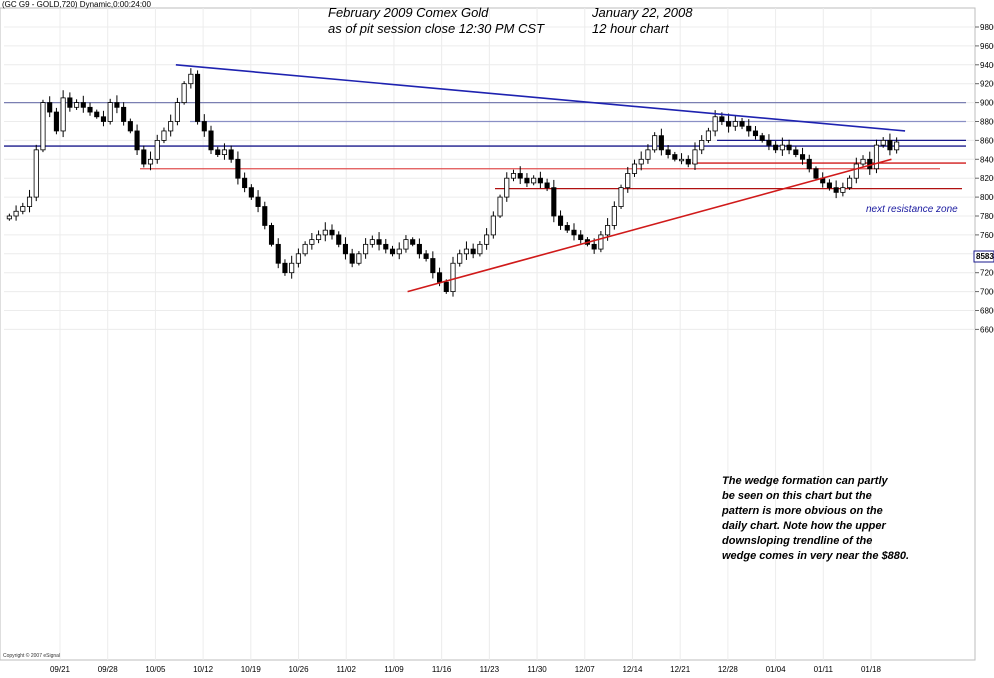  Describe the element at coordinates (987, 216) in the screenshot. I see `y-tick-label: 7800` at that location.